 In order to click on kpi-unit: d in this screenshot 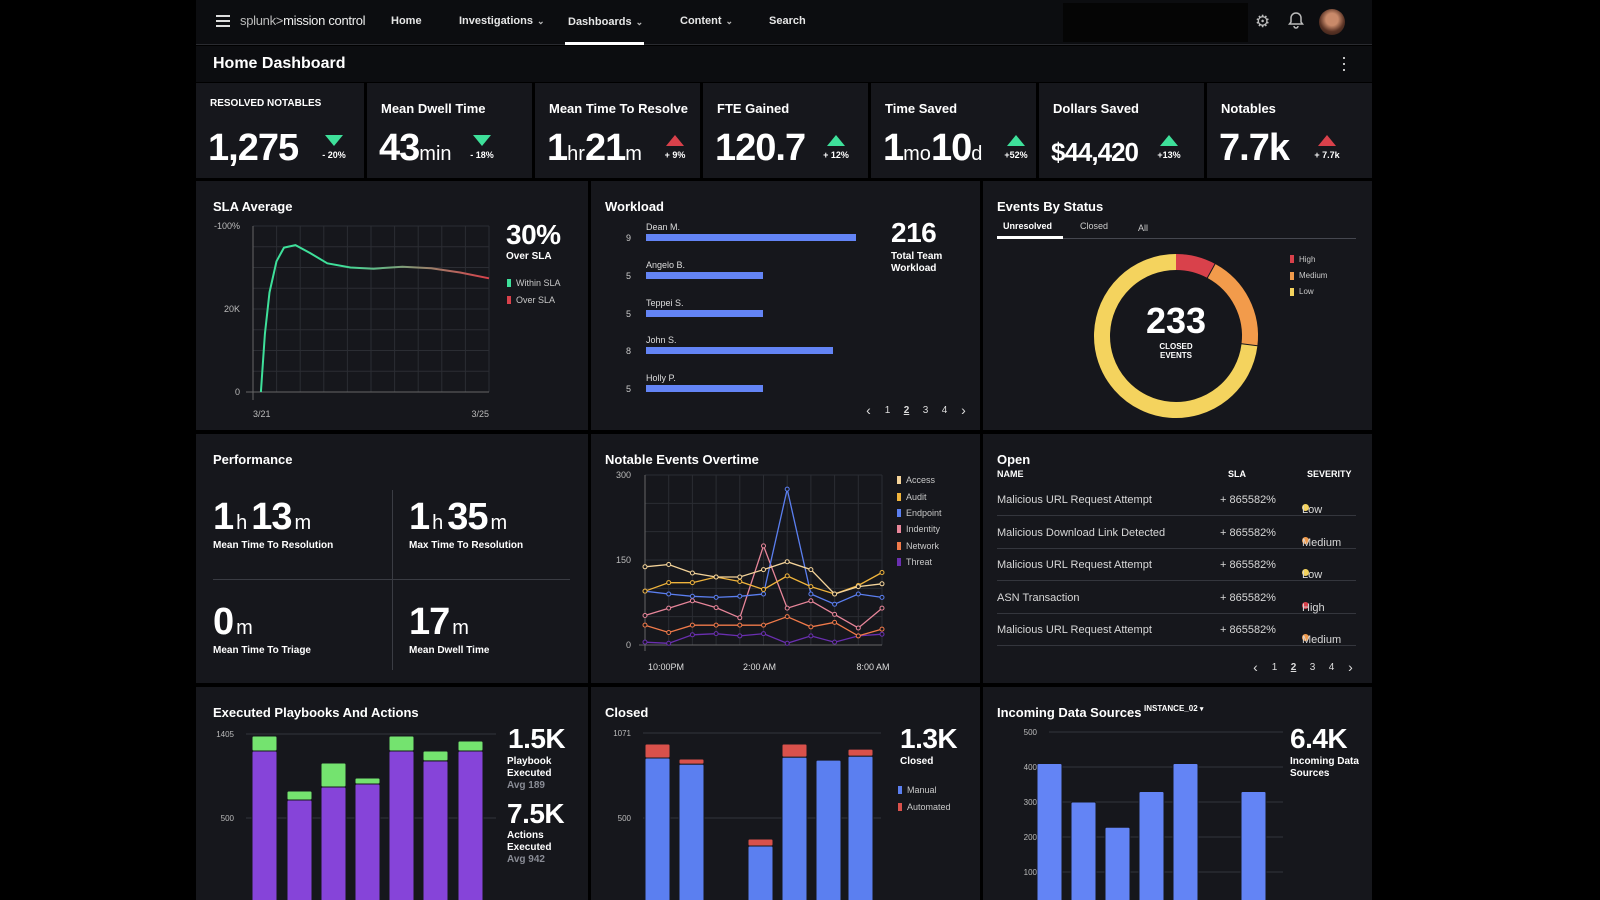, I will do `click(977, 154)`.